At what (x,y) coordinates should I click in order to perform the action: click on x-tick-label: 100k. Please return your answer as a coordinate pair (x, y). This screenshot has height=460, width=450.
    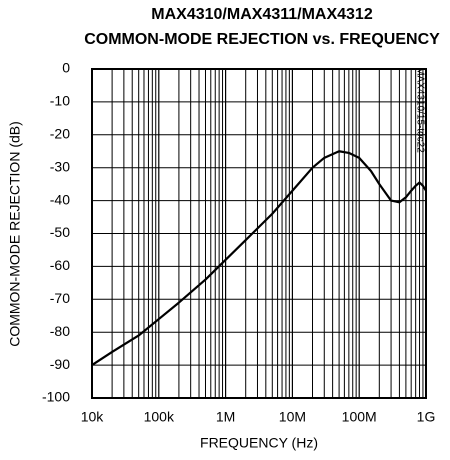
    Looking at the image, I should click on (159, 417).